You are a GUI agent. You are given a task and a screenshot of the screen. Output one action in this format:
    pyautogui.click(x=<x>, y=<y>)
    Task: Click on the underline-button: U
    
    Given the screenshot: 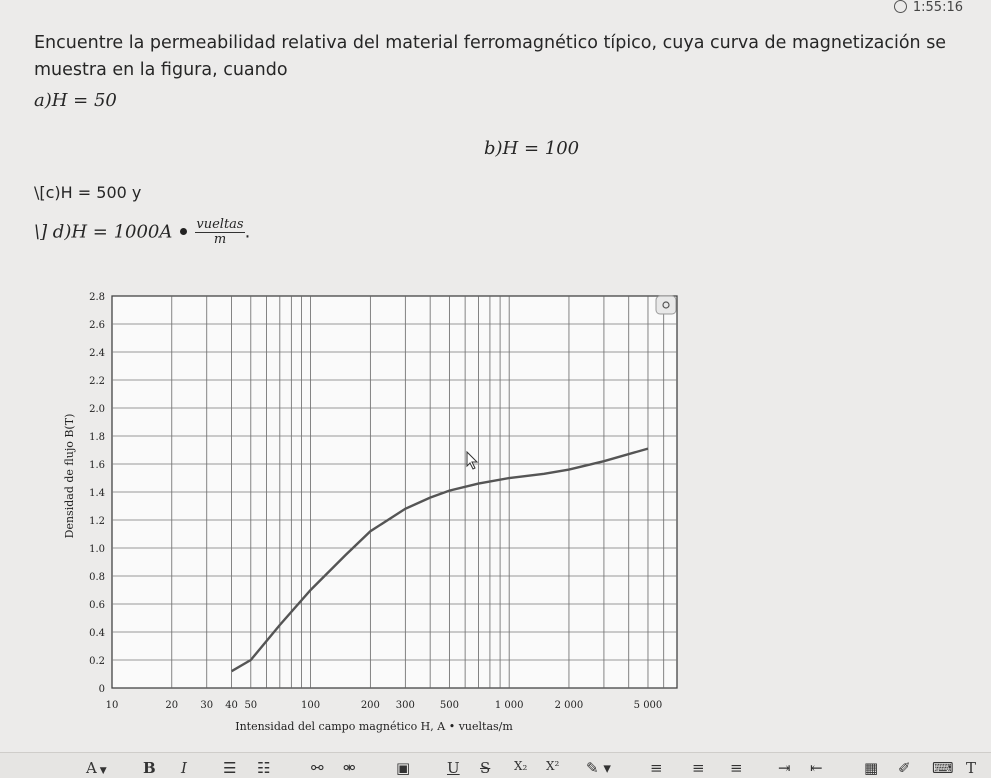 What is the action you would take?
    pyautogui.click(x=453, y=768)
    